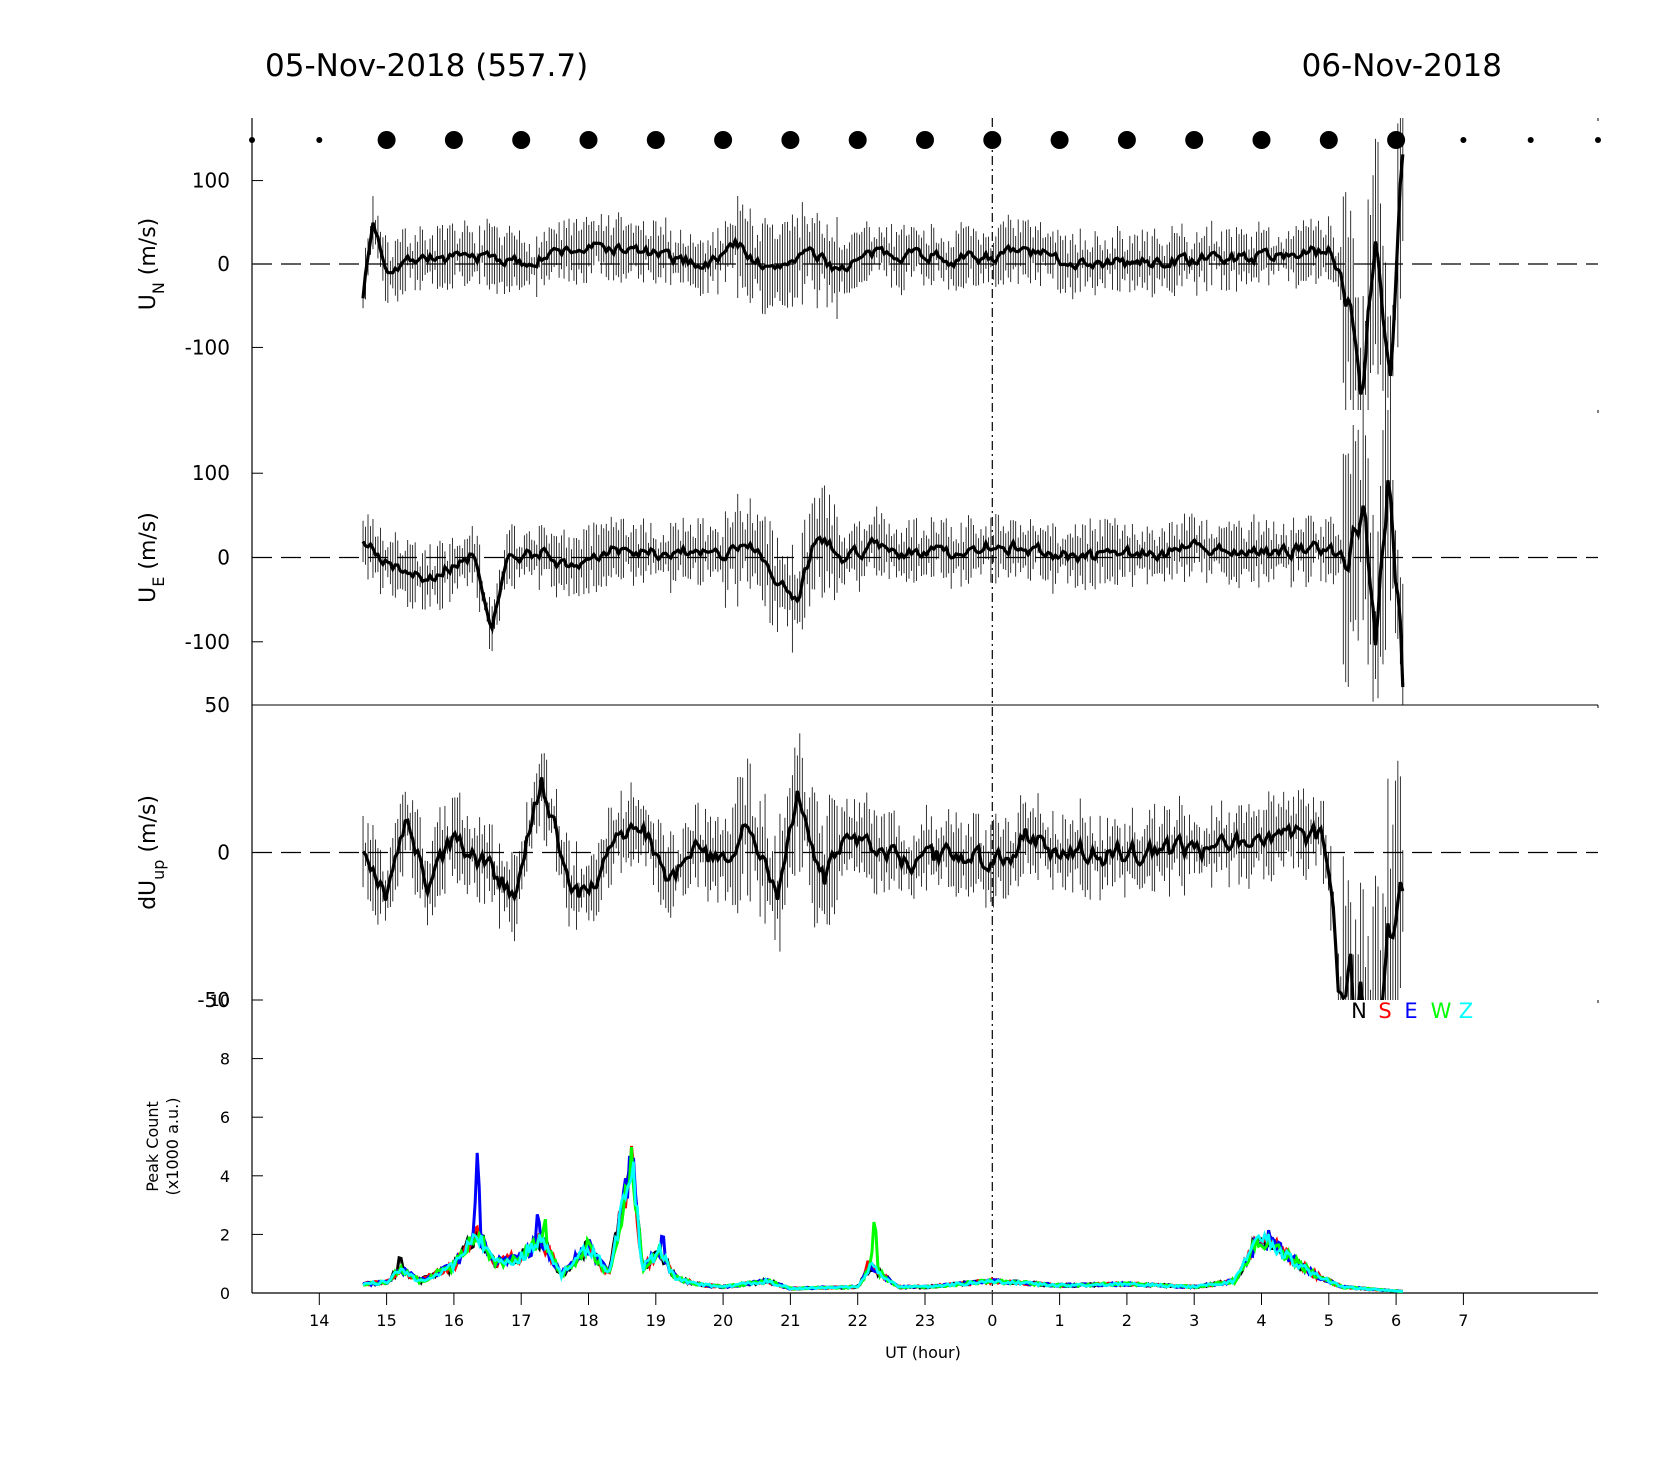 This screenshot has height=1458, width=1667. What do you see at coordinates (148, 895) in the screenshot?
I see `y-label-main: dU` at bounding box center [148, 895].